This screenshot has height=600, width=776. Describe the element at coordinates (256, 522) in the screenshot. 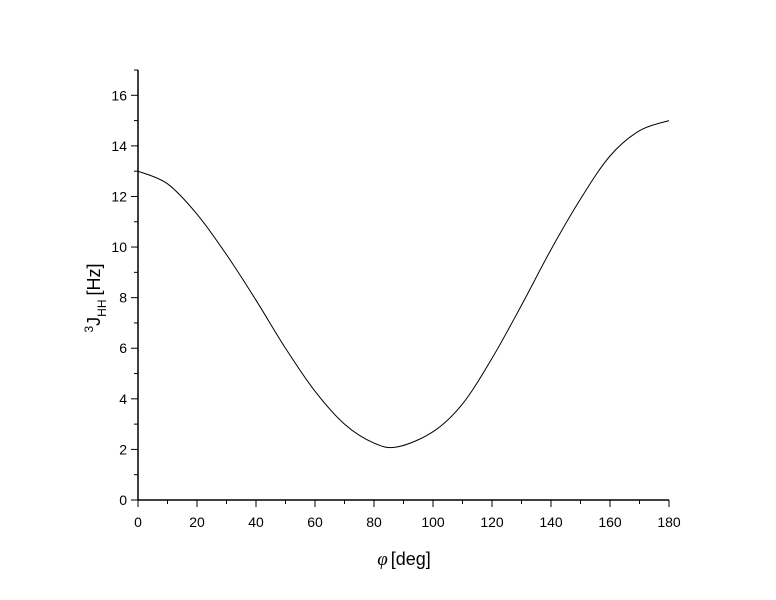

I see `x-tick-label: 40` at that location.